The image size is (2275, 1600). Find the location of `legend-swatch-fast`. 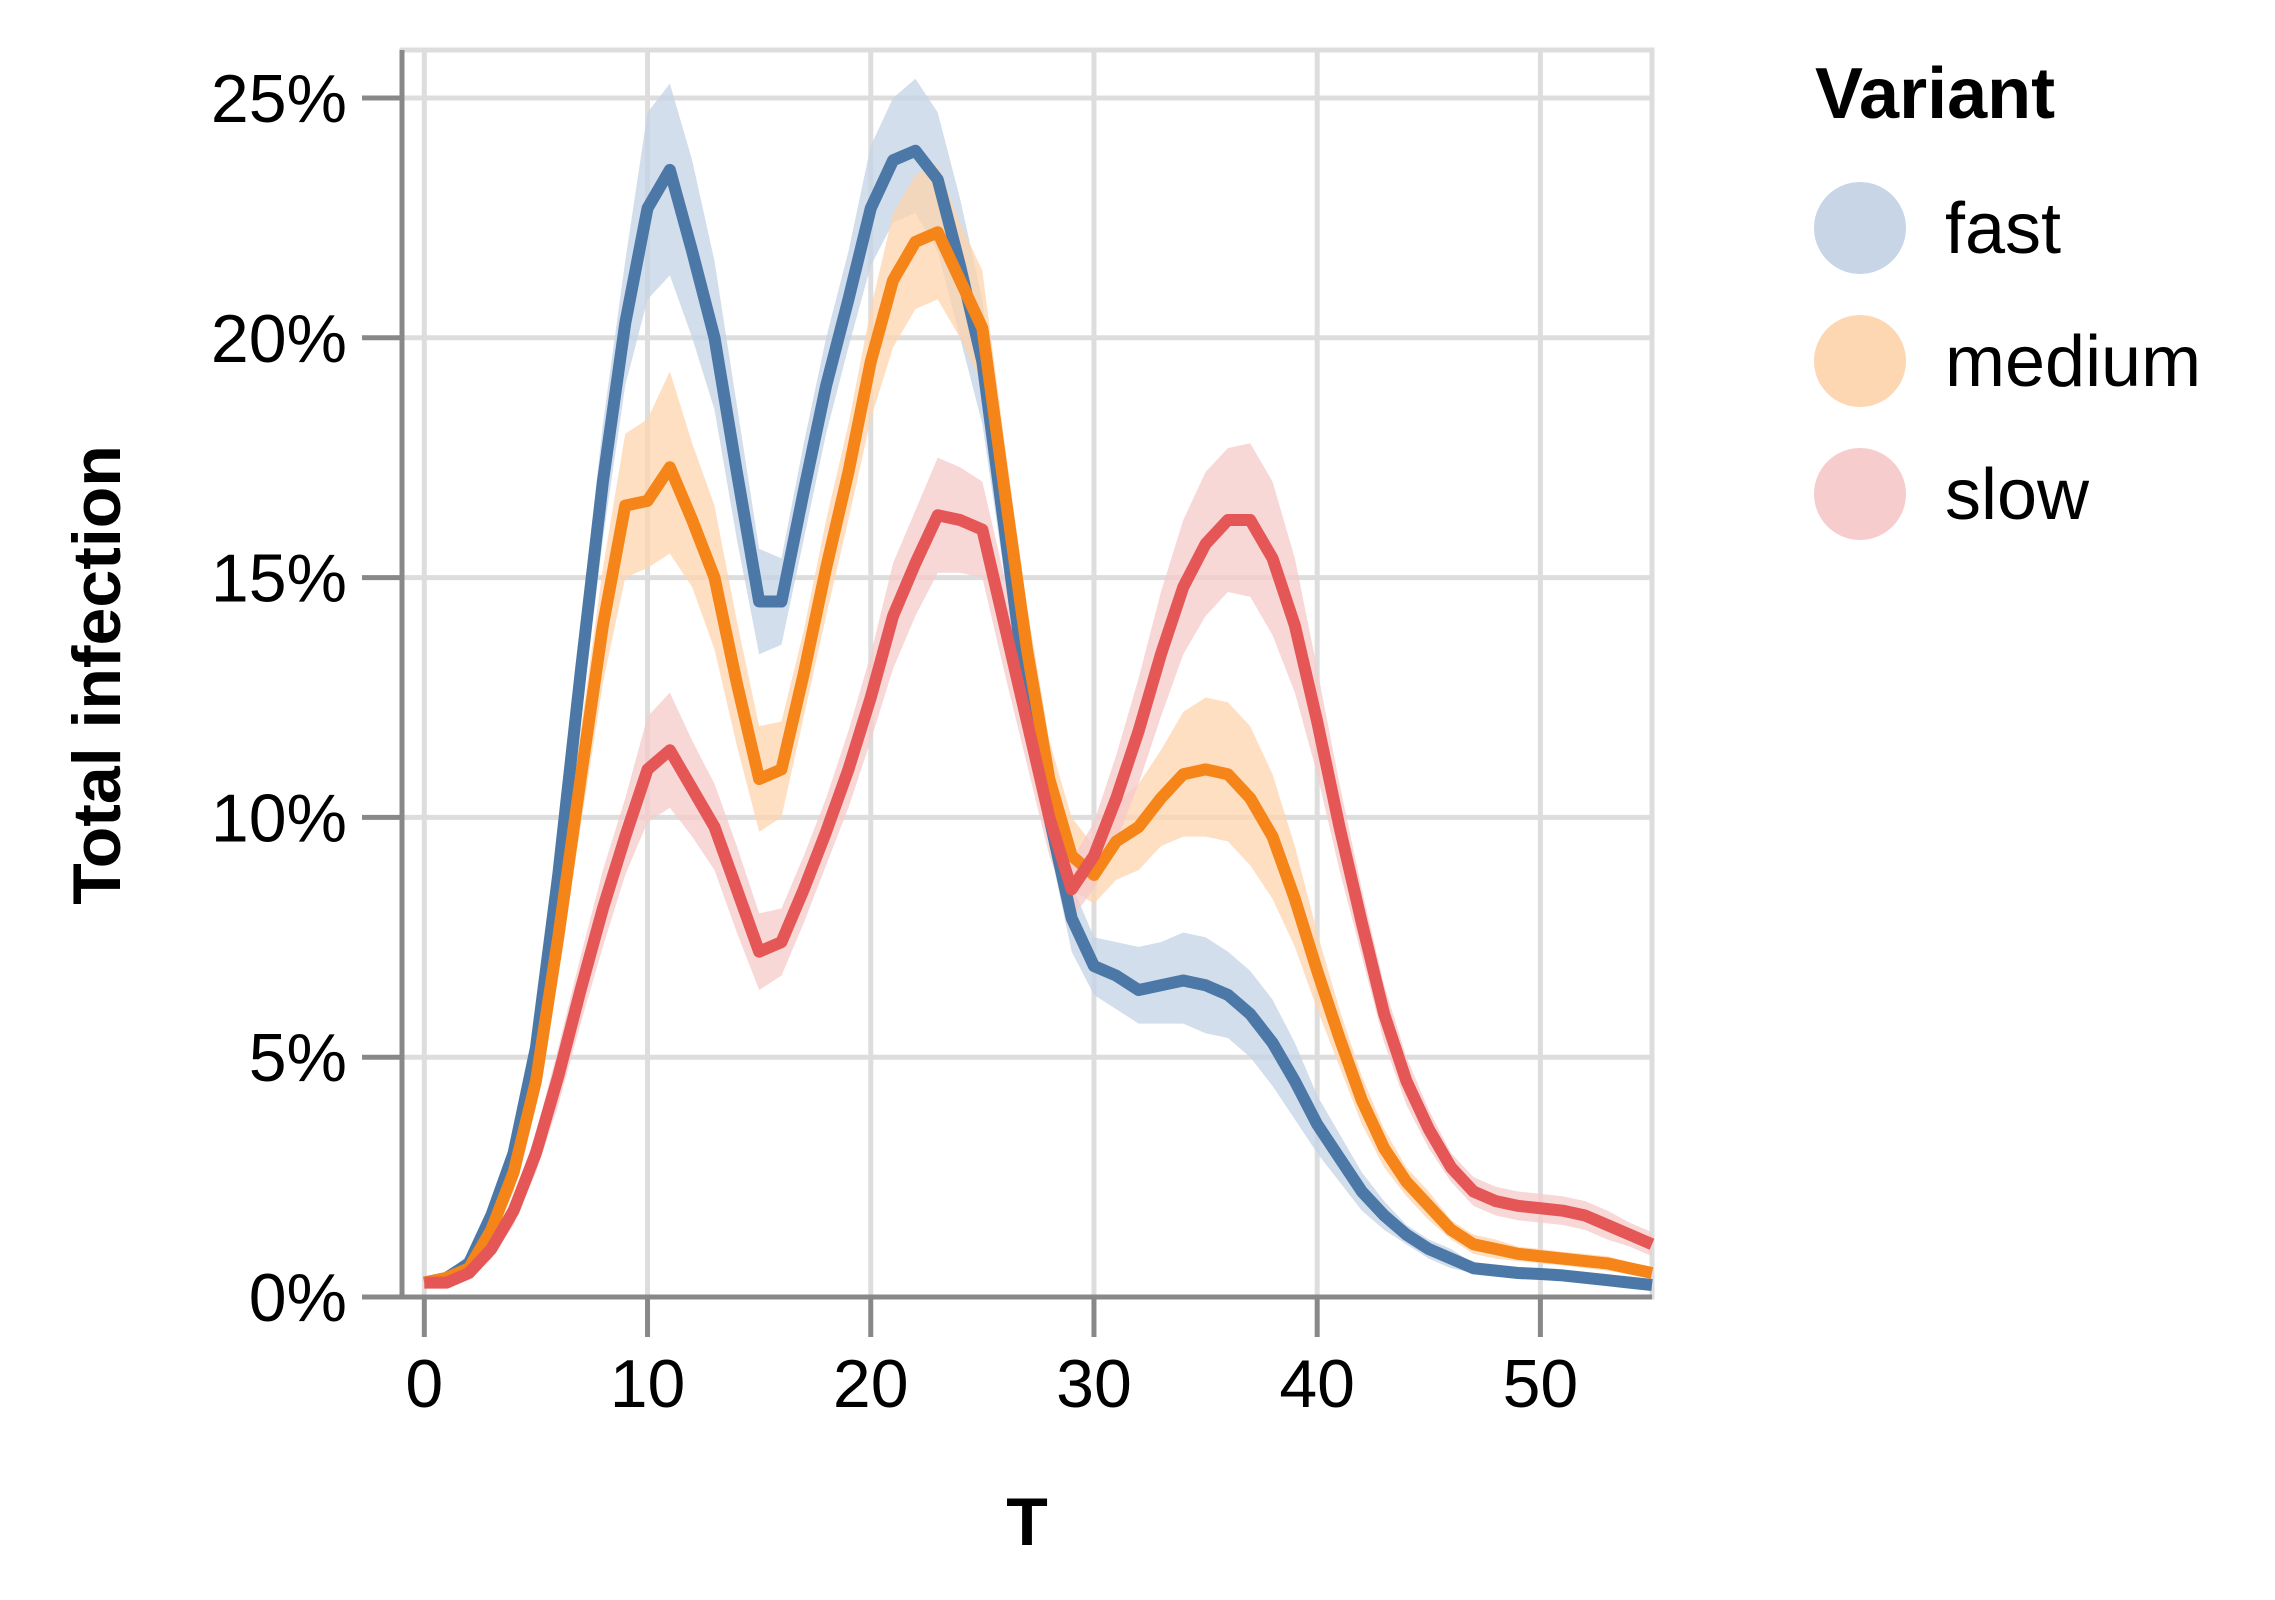

legend-swatch-fast is located at coordinates (1860, 228).